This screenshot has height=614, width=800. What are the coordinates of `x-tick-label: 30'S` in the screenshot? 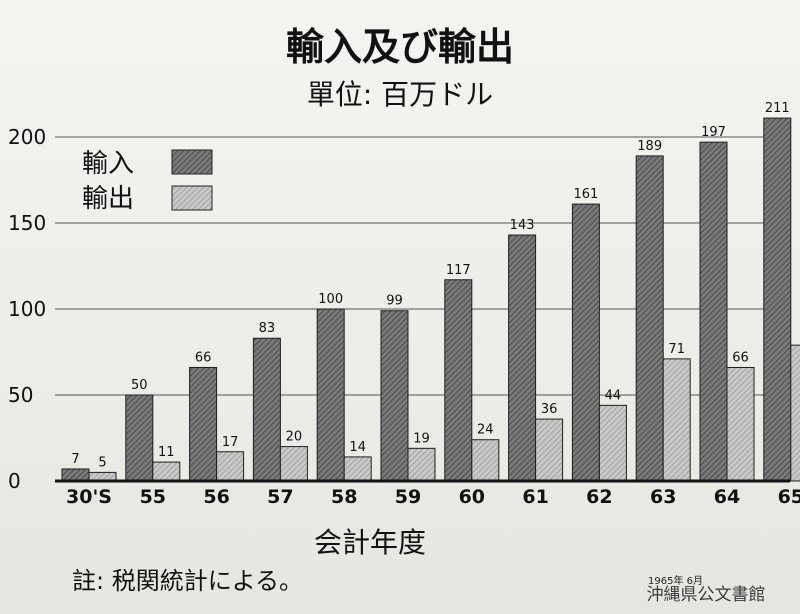 It's located at (89, 497).